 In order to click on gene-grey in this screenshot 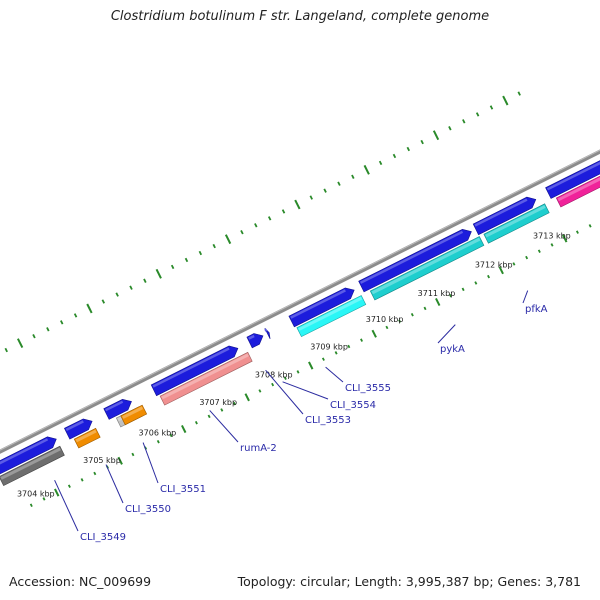, I will do `click(32, 466)`.